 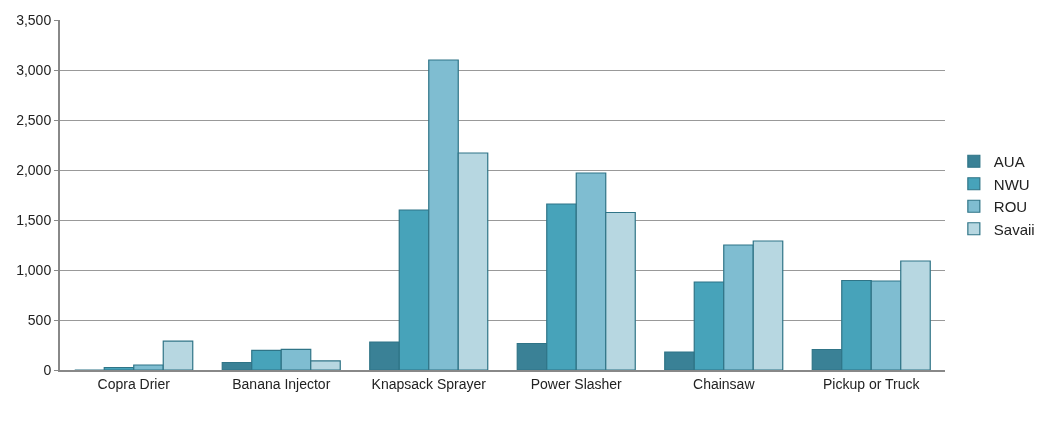 I want to click on y-tick-label: 1,500, so click(x=34, y=219).